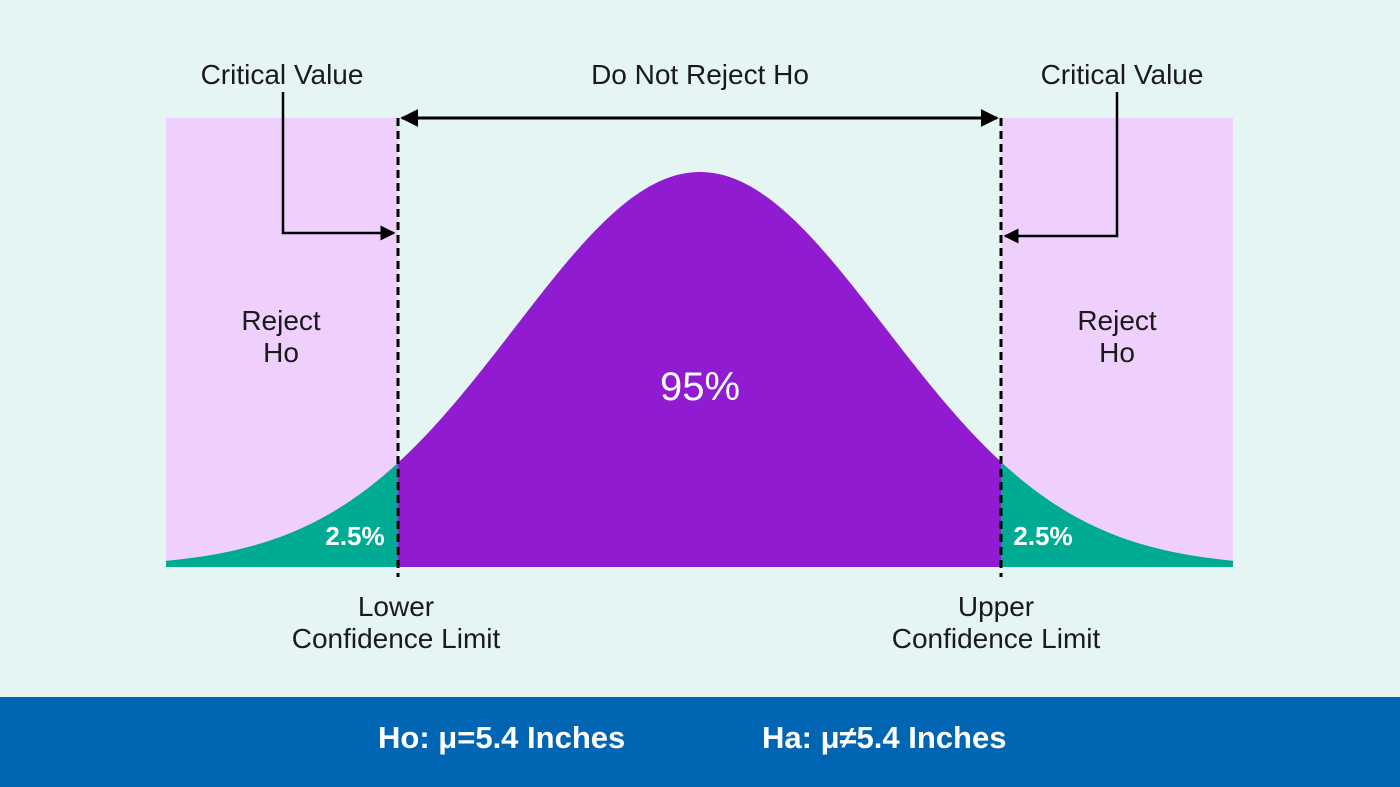 This screenshot has height=787, width=1400. I want to click on tail-right-percent-label: 2.5%, so click(1042, 536).